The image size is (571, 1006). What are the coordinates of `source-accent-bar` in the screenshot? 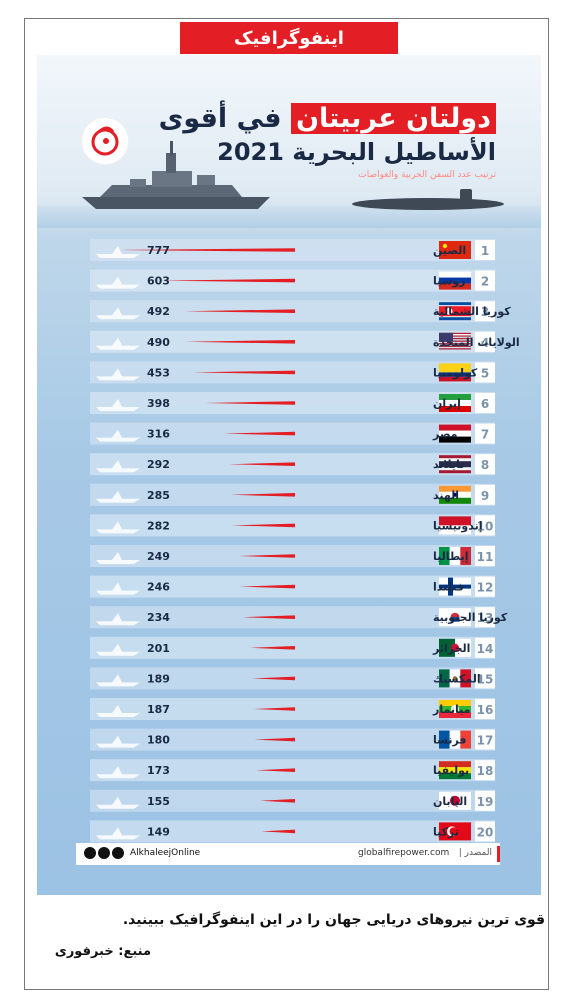 It's located at (498, 854).